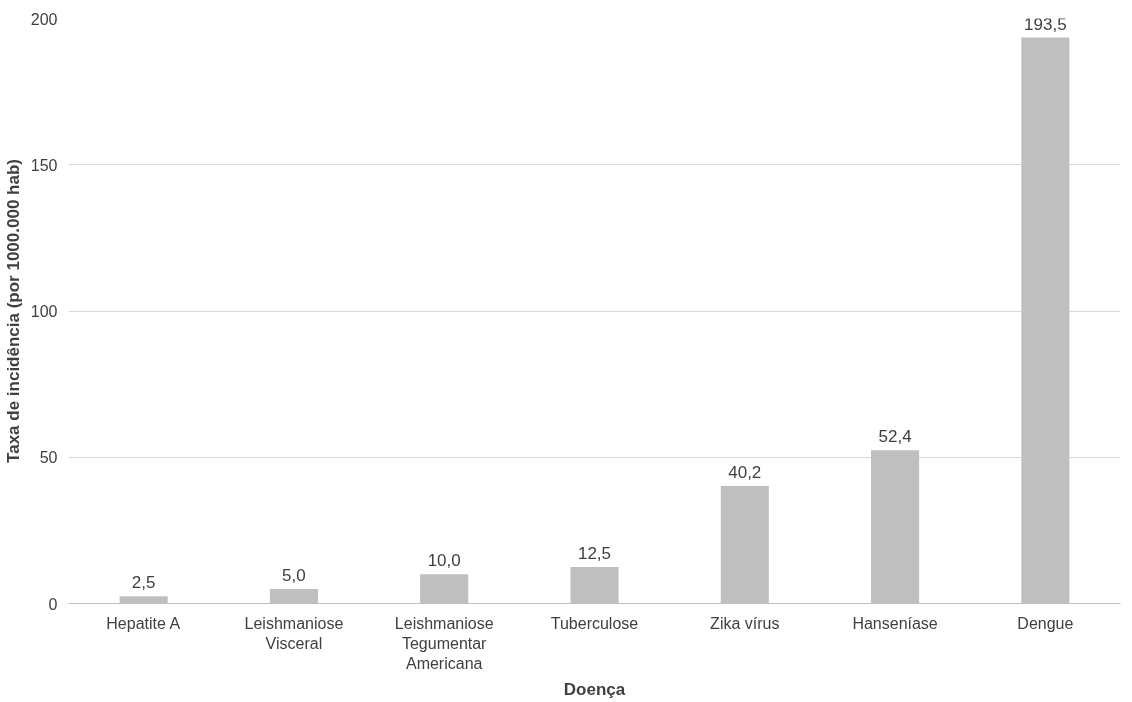  Describe the element at coordinates (594, 553) in the screenshot. I see `data-label: 12,5` at that location.